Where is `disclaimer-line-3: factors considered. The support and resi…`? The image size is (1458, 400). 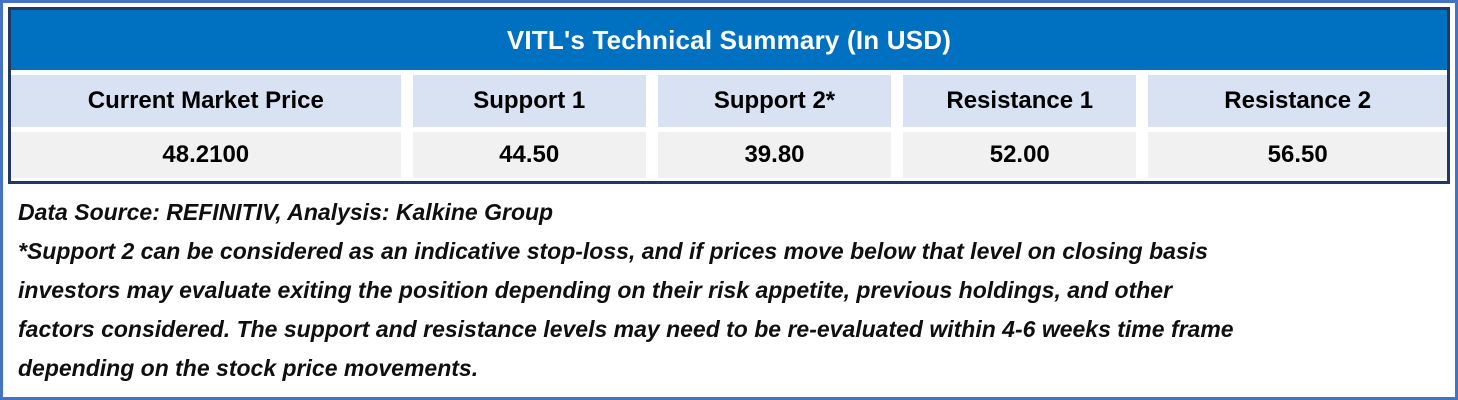
disclaimer-line-3: factors considered. The support and resi… is located at coordinates (626, 329).